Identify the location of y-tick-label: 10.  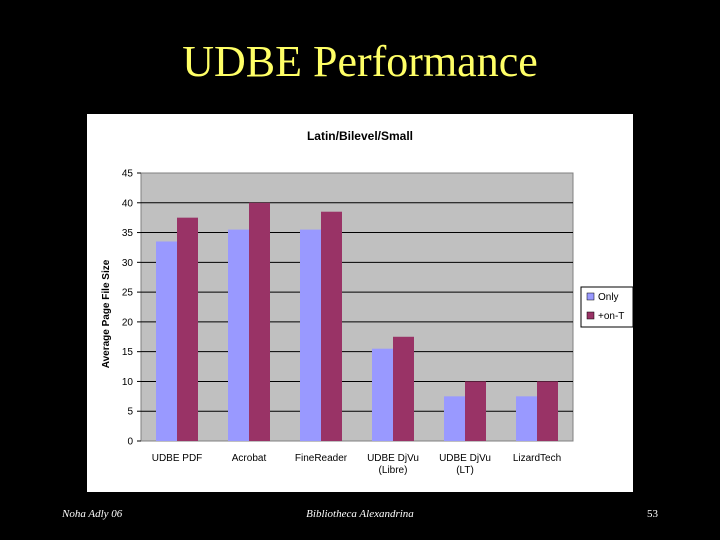
(128, 382).